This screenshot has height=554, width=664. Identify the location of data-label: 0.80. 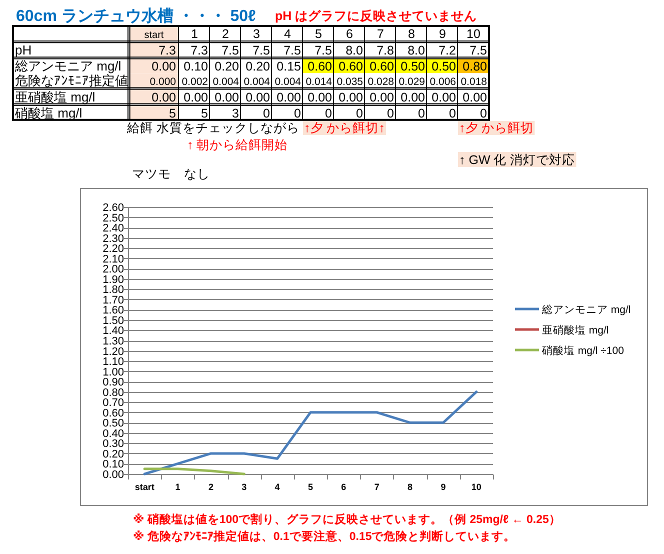
(475, 67).